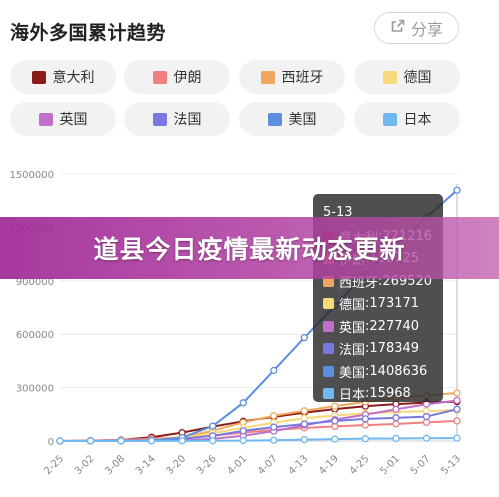 The image size is (499, 497). Describe the element at coordinates (31, 175) in the screenshot. I see `y-tick-label: 1500000` at that location.